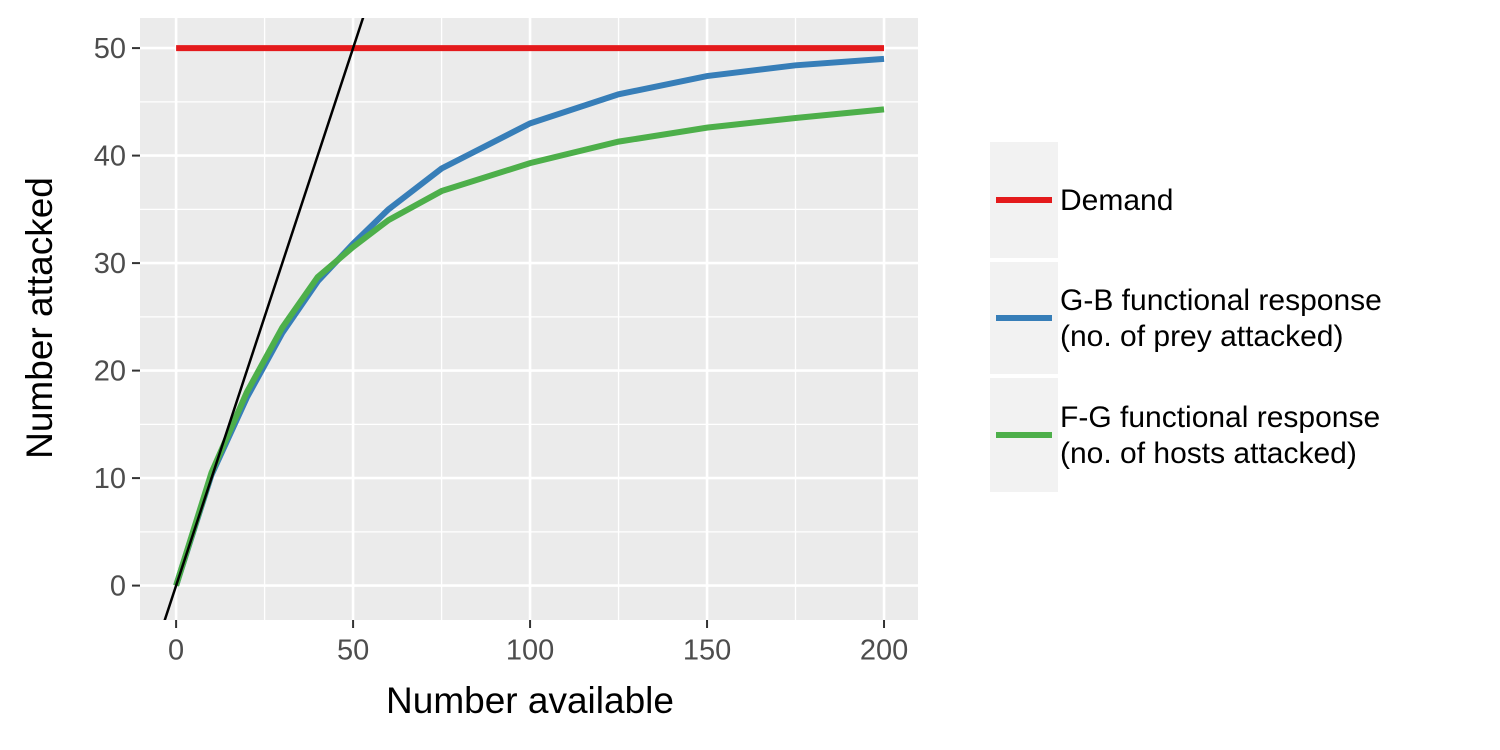  What do you see at coordinates (884, 651) in the screenshot?
I see `x-tick-label: 200` at bounding box center [884, 651].